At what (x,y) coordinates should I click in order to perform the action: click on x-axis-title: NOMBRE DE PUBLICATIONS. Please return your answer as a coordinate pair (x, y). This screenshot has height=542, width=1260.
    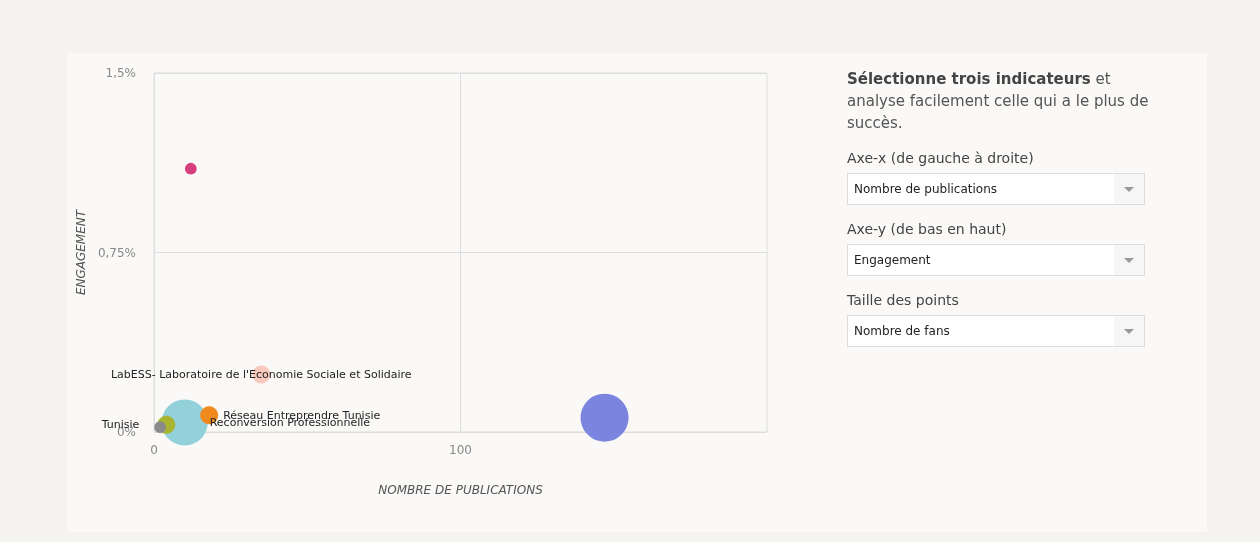
    Looking at the image, I should click on (461, 490).